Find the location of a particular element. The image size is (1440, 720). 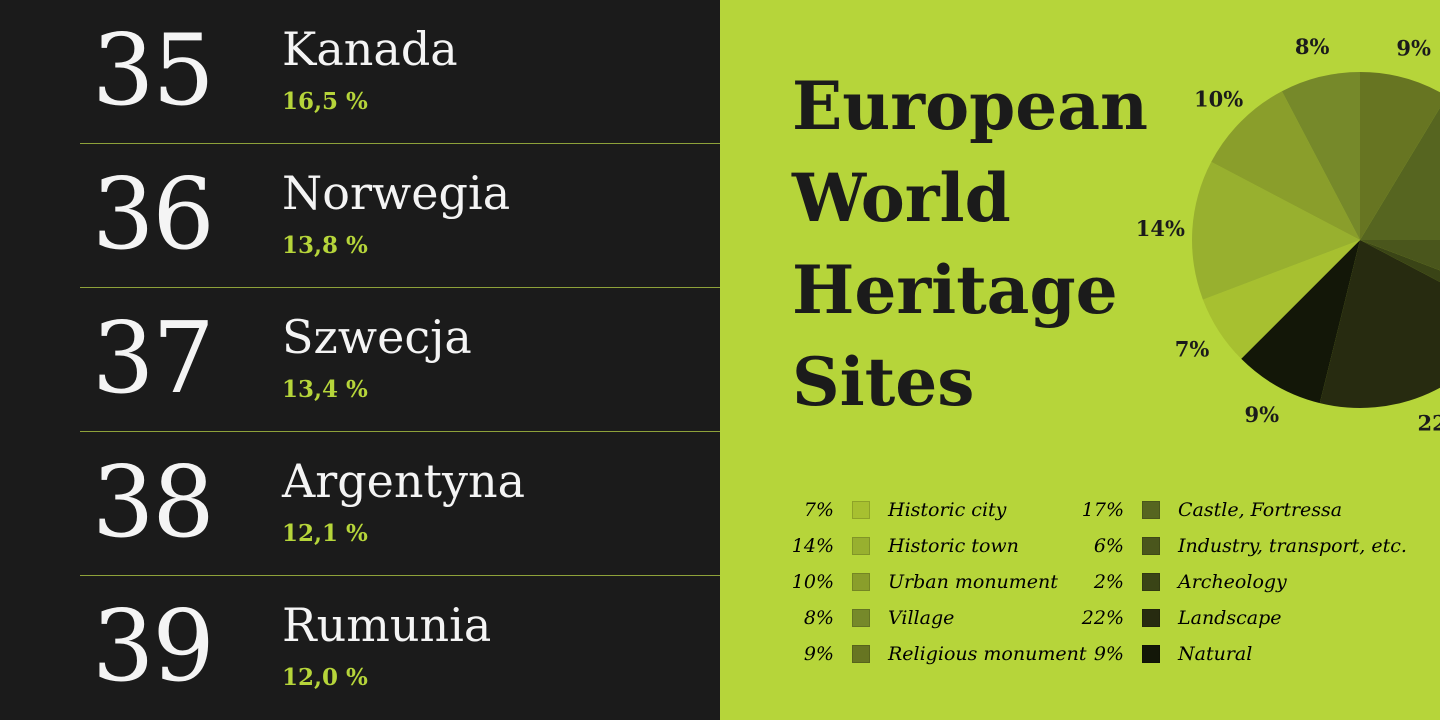

legend-percent: 17% is located at coordinates (1102, 510).